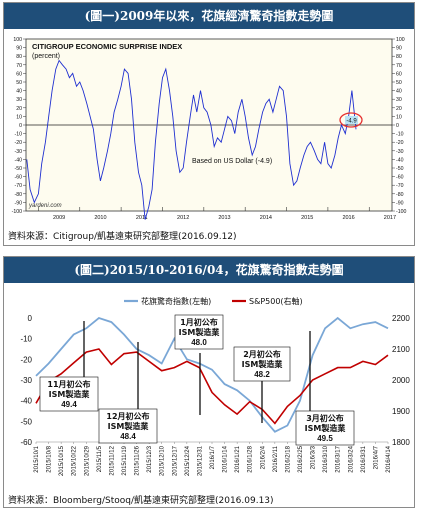 Image resolution: width=421 pixels, height=510 pixels. I want to click on chart1-xtick-label: 2012, so click(183, 218).